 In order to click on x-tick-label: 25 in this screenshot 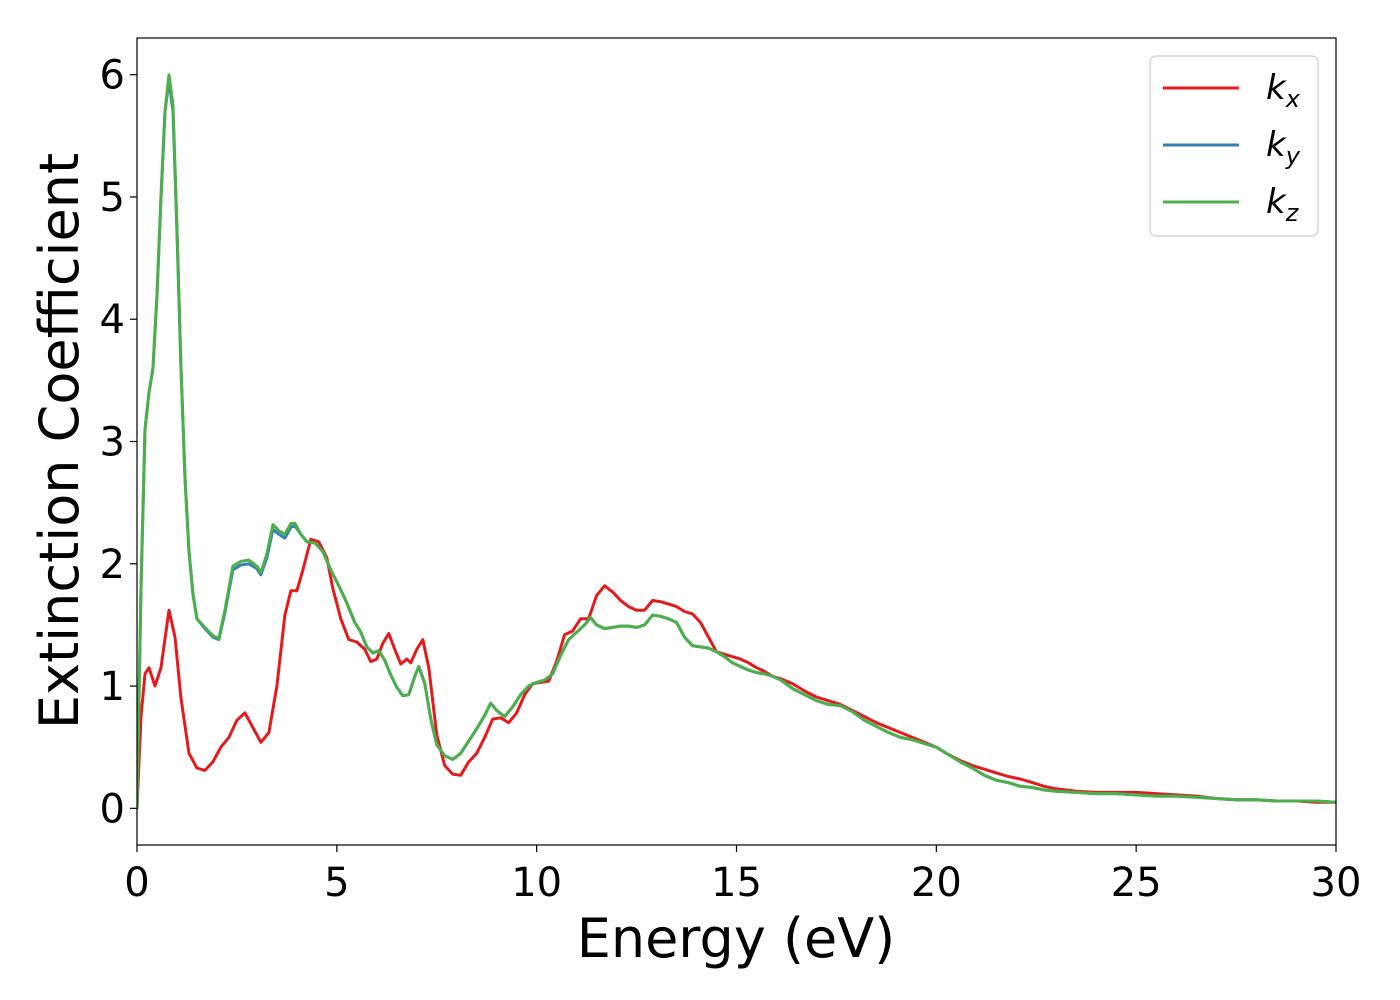, I will do `click(1136, 883)`.